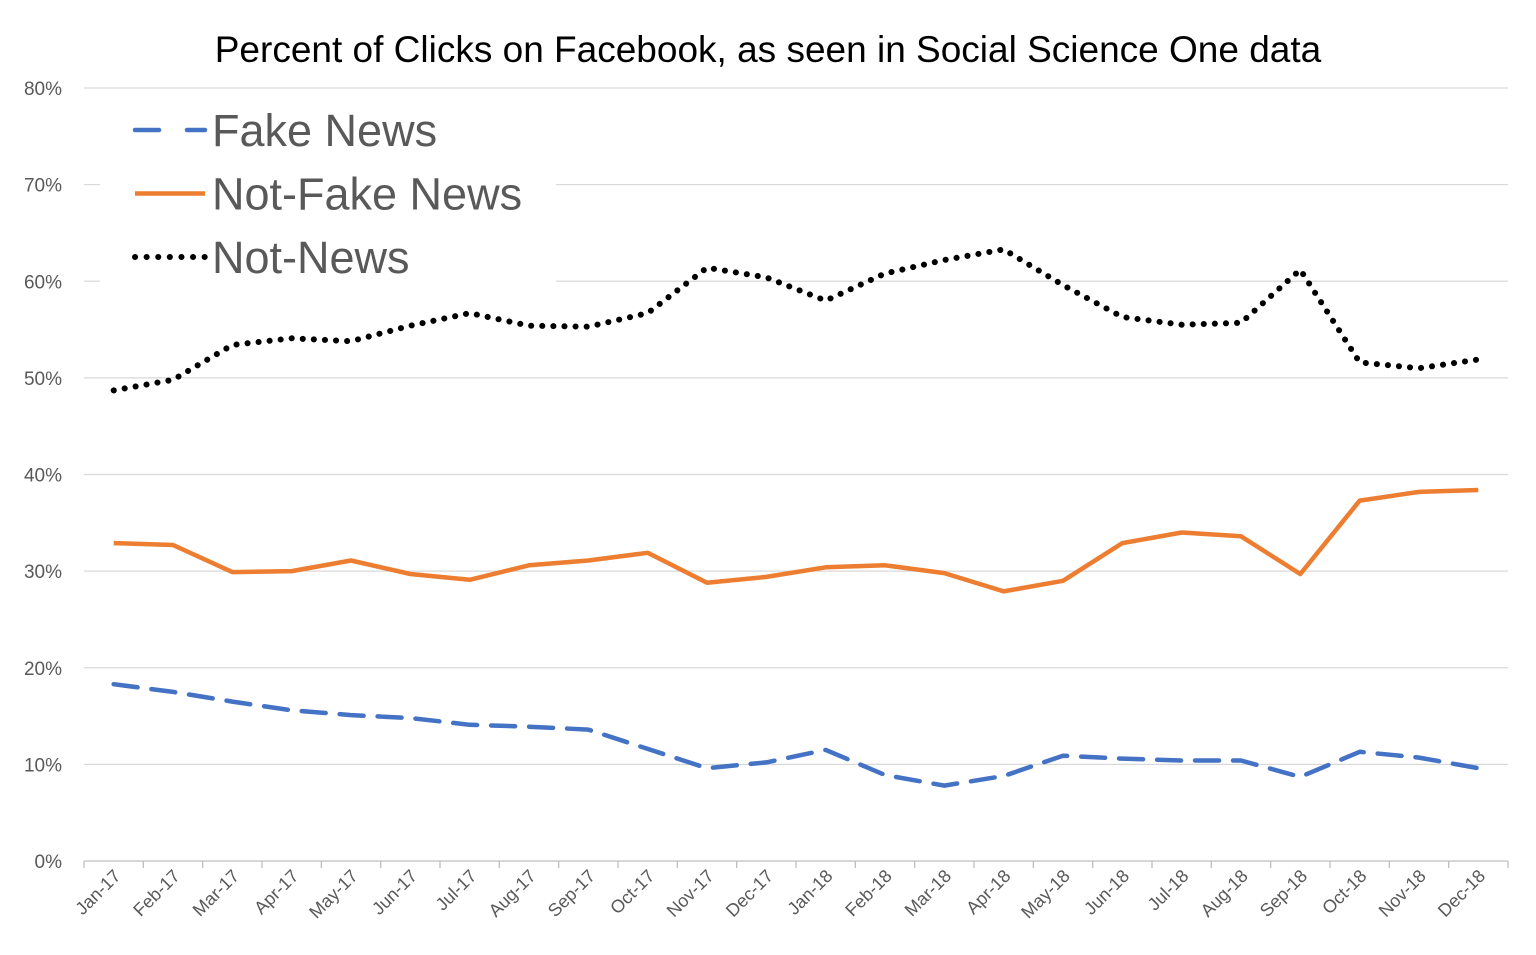 The width and height of the screenshot is (1536, 955). Describe the element at coordinates (1344, 892) in the screenshot. I see `x-tick-label: Oct-18` at that location.